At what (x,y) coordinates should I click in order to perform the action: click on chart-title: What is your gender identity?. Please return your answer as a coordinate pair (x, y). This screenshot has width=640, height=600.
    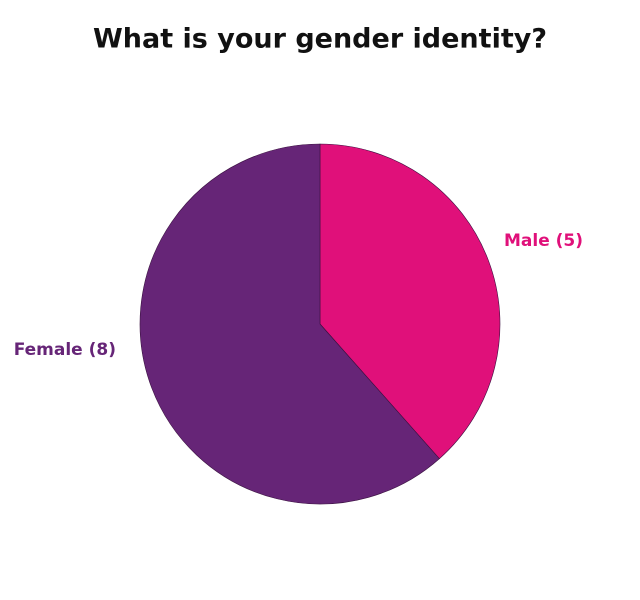
    Looking at the image, I should click on (320, 39).